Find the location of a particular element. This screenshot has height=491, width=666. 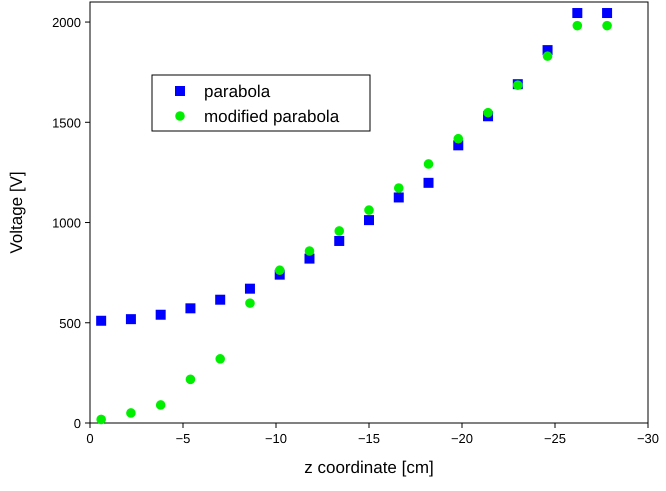

y-axis-title: Voltage [V] is located at coordinates (16, 212).